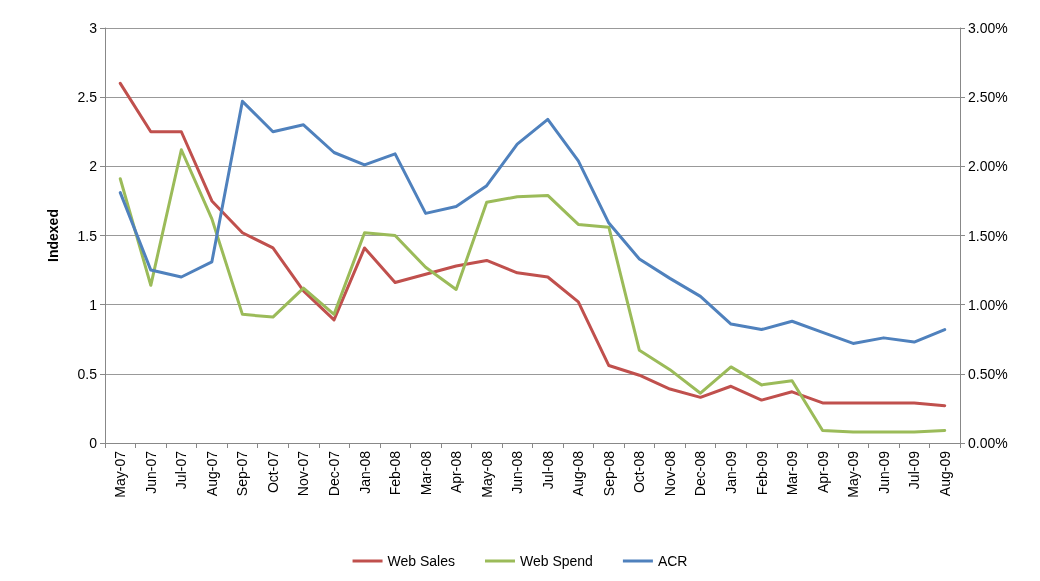 Image resolution: width=1040 pixels, height=581 pixels. Describe the element at coordinates (883, 472) in the screenshot. I see `x-tick-label: Jun-09` at that location.